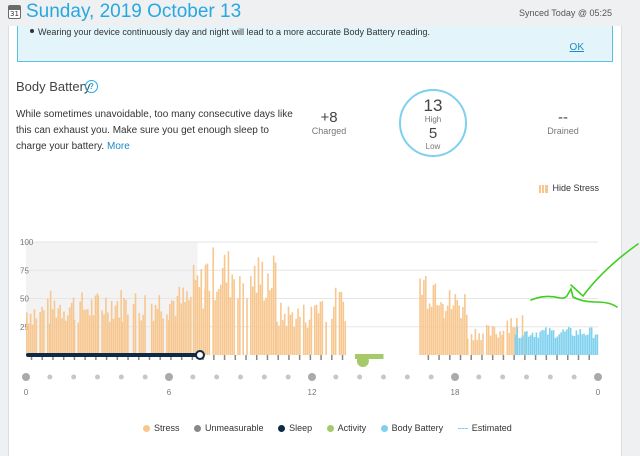  I want to click on legend-estimated: Estimated, so click(484, 428).